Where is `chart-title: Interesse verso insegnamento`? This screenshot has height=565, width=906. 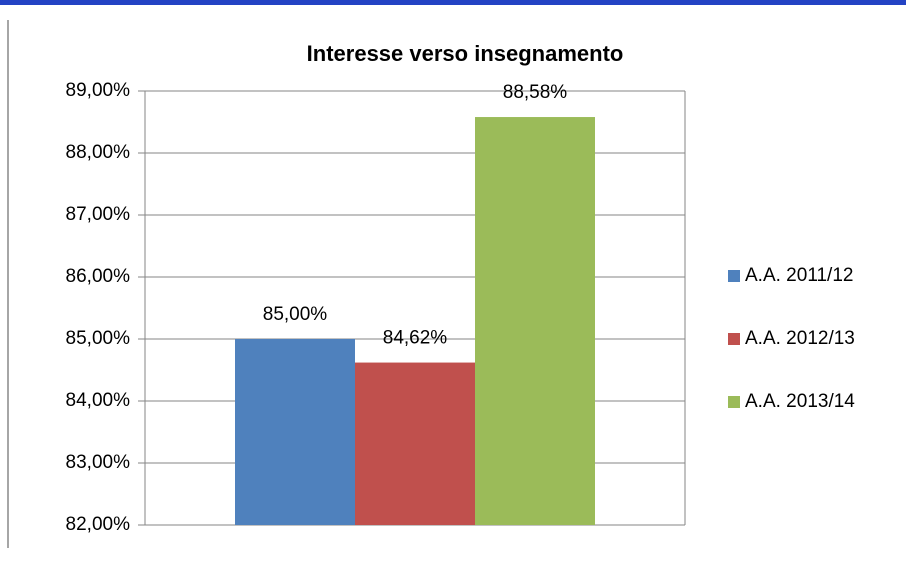
chart-title: Interesse verso insegnamento is located at coordinates (465, 53).